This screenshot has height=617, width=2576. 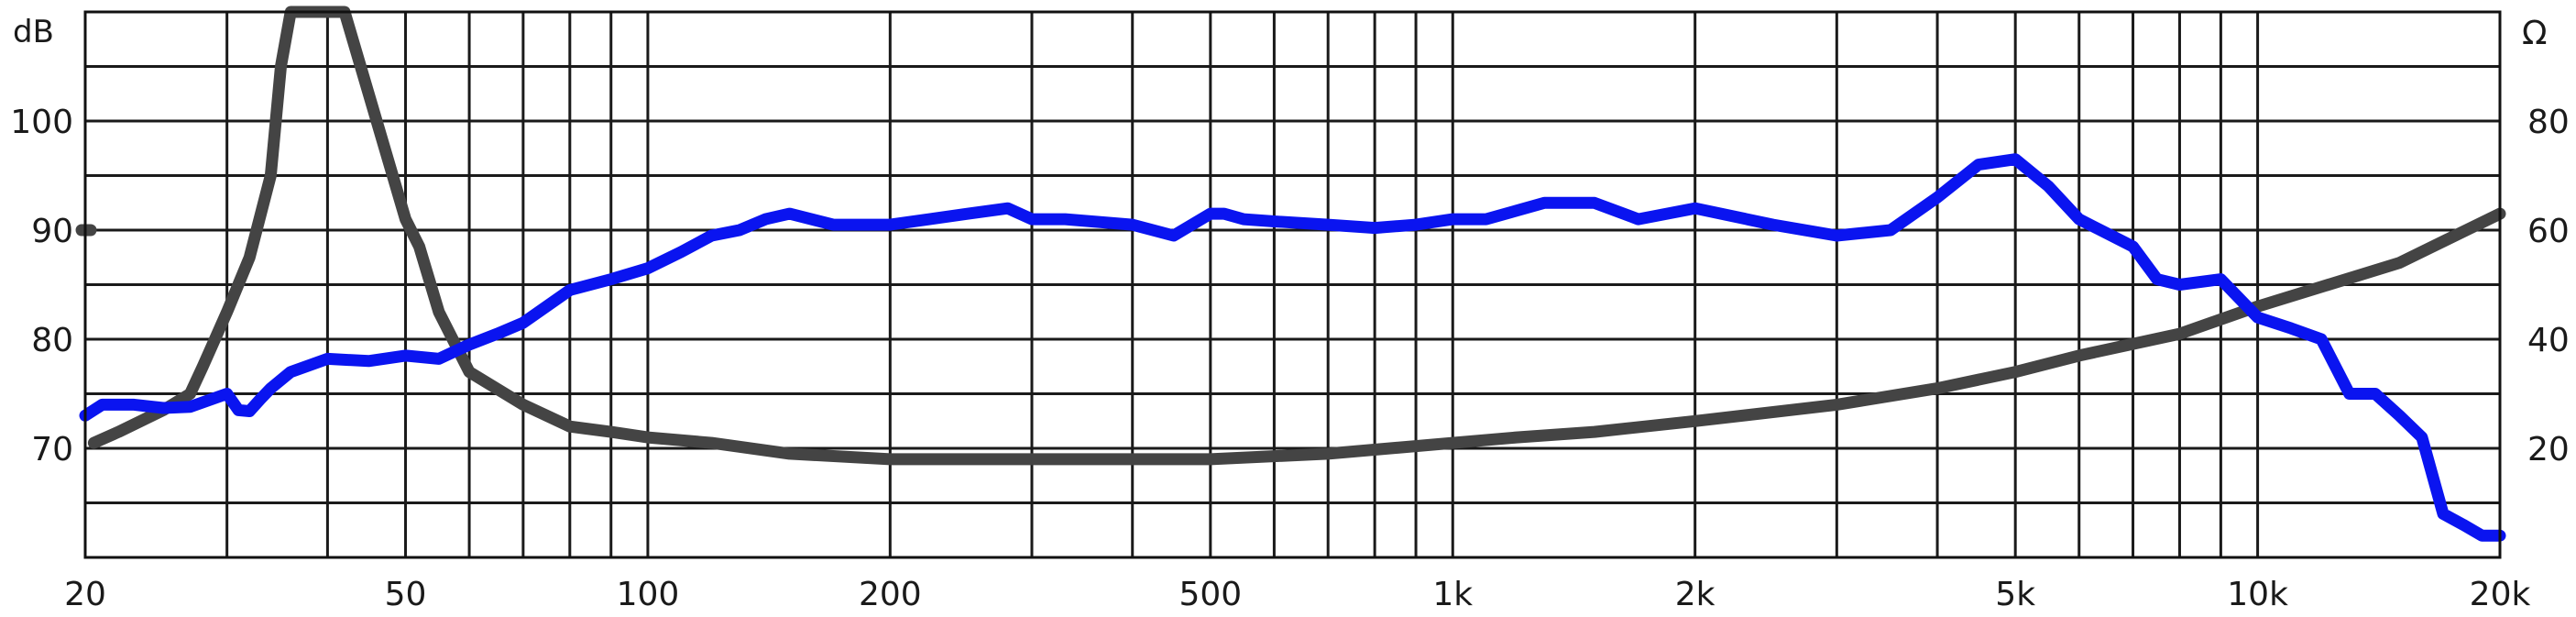 What do you see at coordinates (648, 594) in the screenshot?
I see `x-tick-label: 100` at bounding box center [648, 594].